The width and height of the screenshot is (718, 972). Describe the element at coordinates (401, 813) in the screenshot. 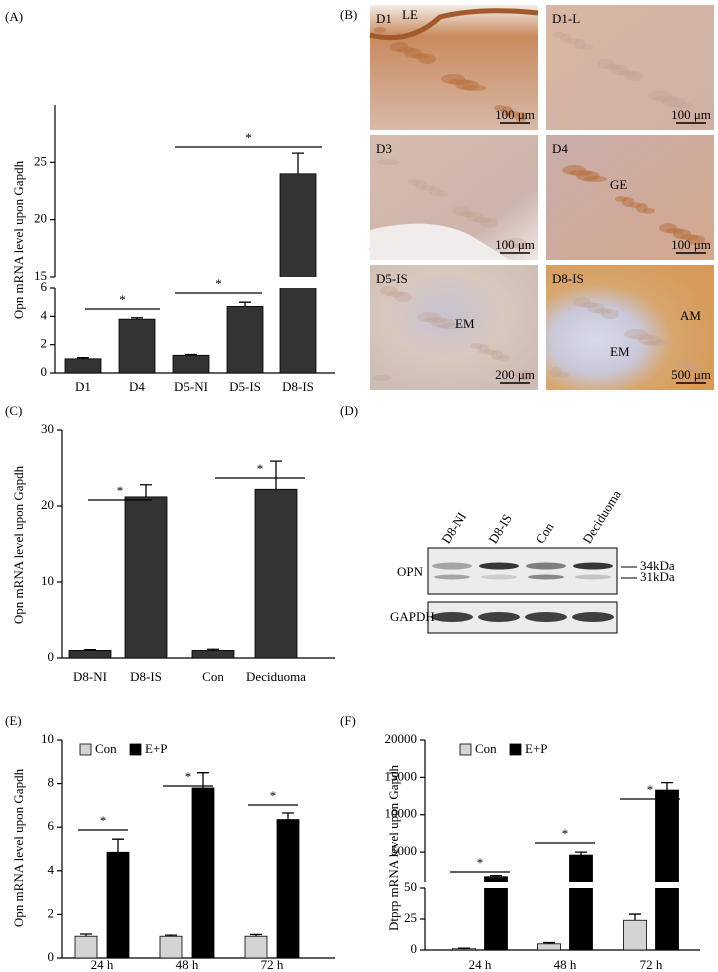

I see `y-tick-label: 10000` at that location.